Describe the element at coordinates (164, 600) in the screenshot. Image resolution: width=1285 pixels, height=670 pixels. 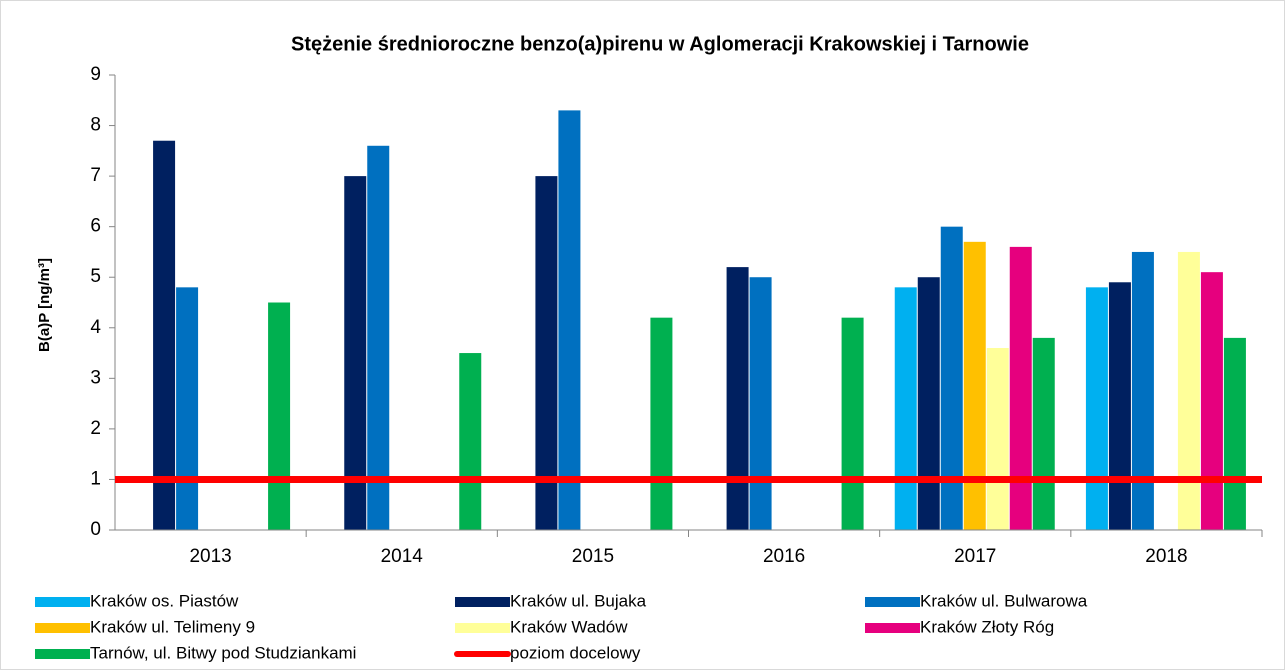
I see `legend-label: Kraków os. Piastów` at that location.